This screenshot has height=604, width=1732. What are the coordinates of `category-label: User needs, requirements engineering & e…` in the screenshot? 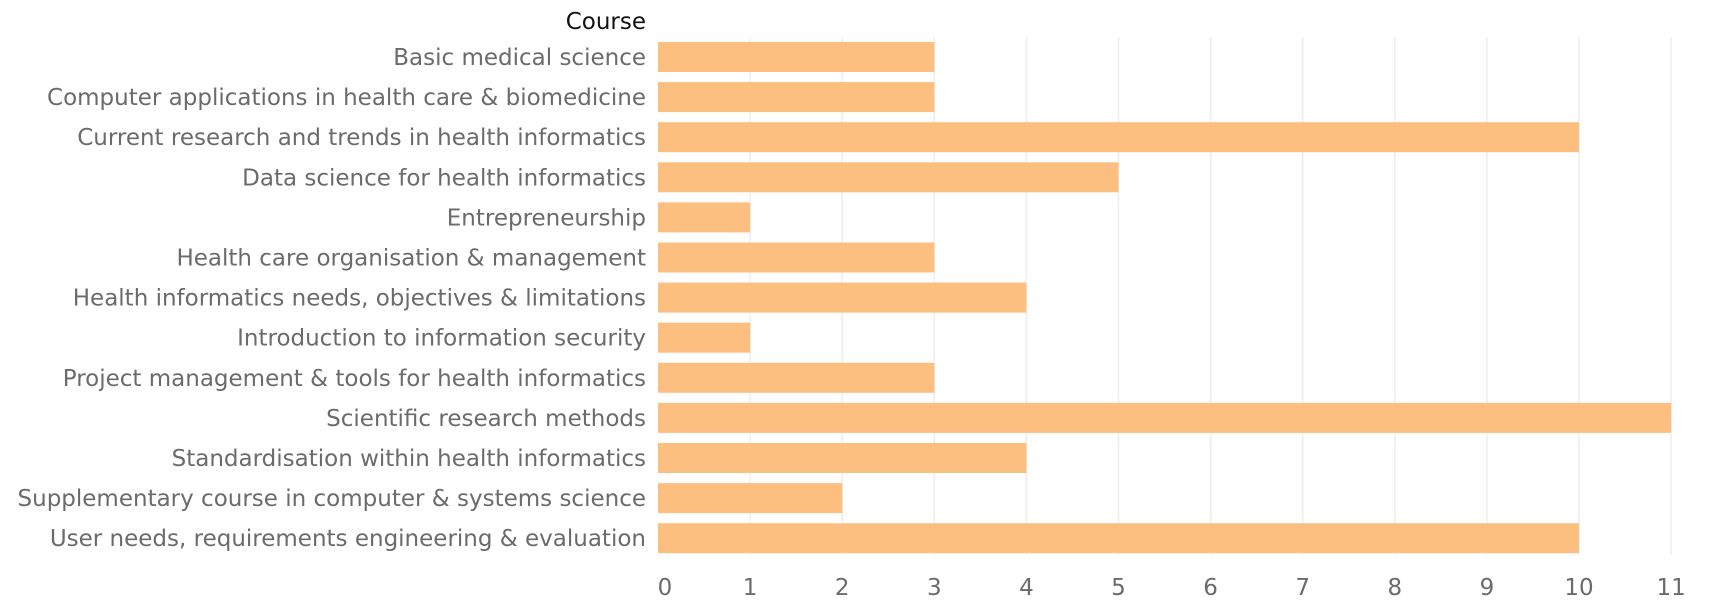 It's located at (348, 539).